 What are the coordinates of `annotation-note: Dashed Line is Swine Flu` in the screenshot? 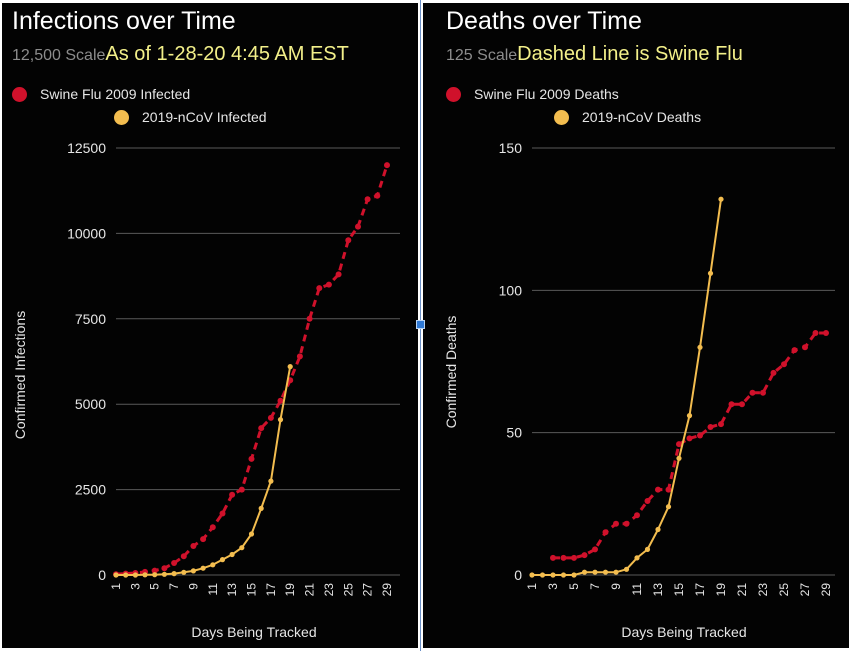 It's located at (630, 54).